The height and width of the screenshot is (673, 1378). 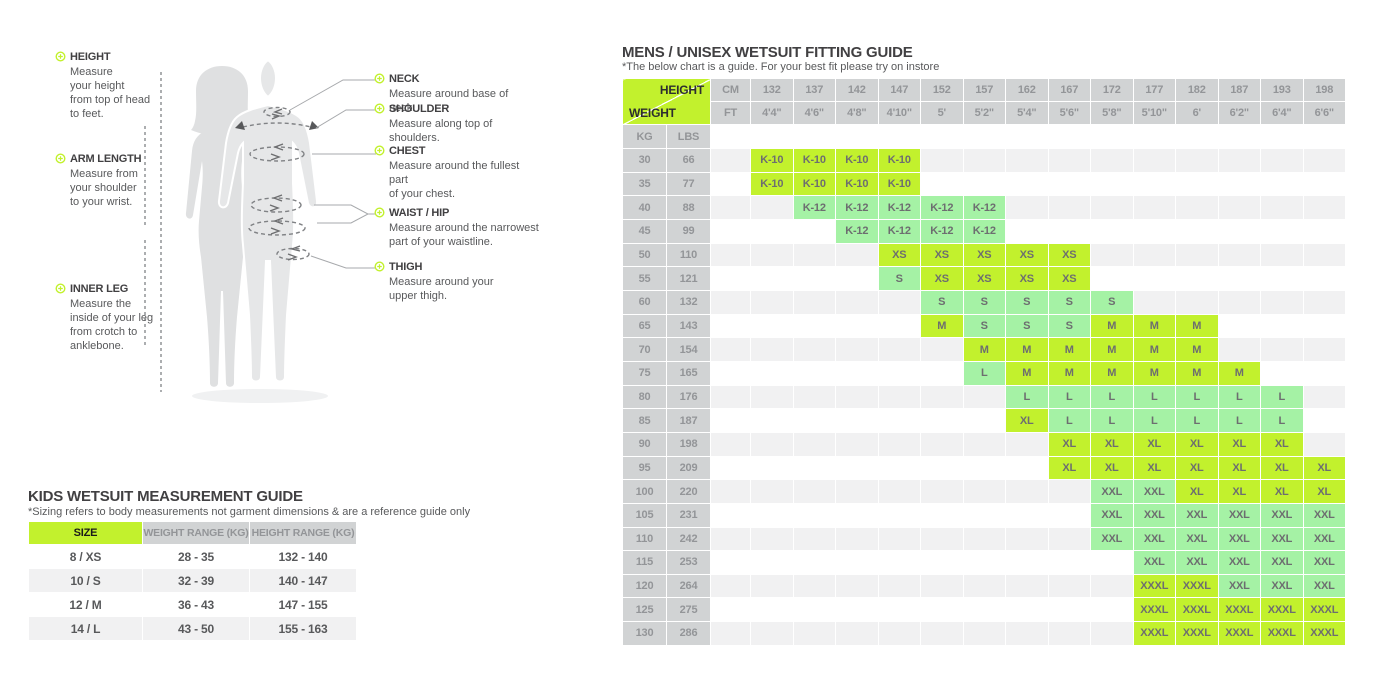 I want to click on height-weight-corner-cell: HEIGHT WEIGHT, so click(x=666, y=101).